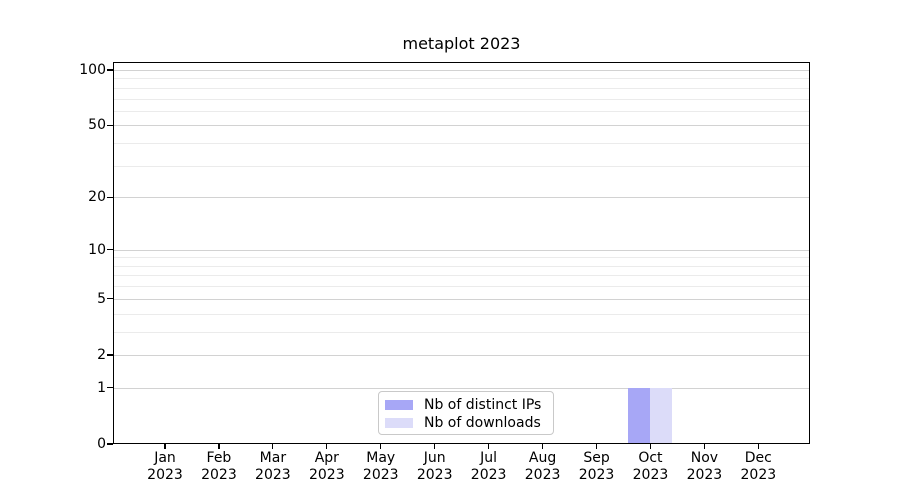 The height and width of the screenshot is (500, 900). Describe the element at coordinates (97, 197) in the screenshot. I see `y-tick-label: 20` at that location.